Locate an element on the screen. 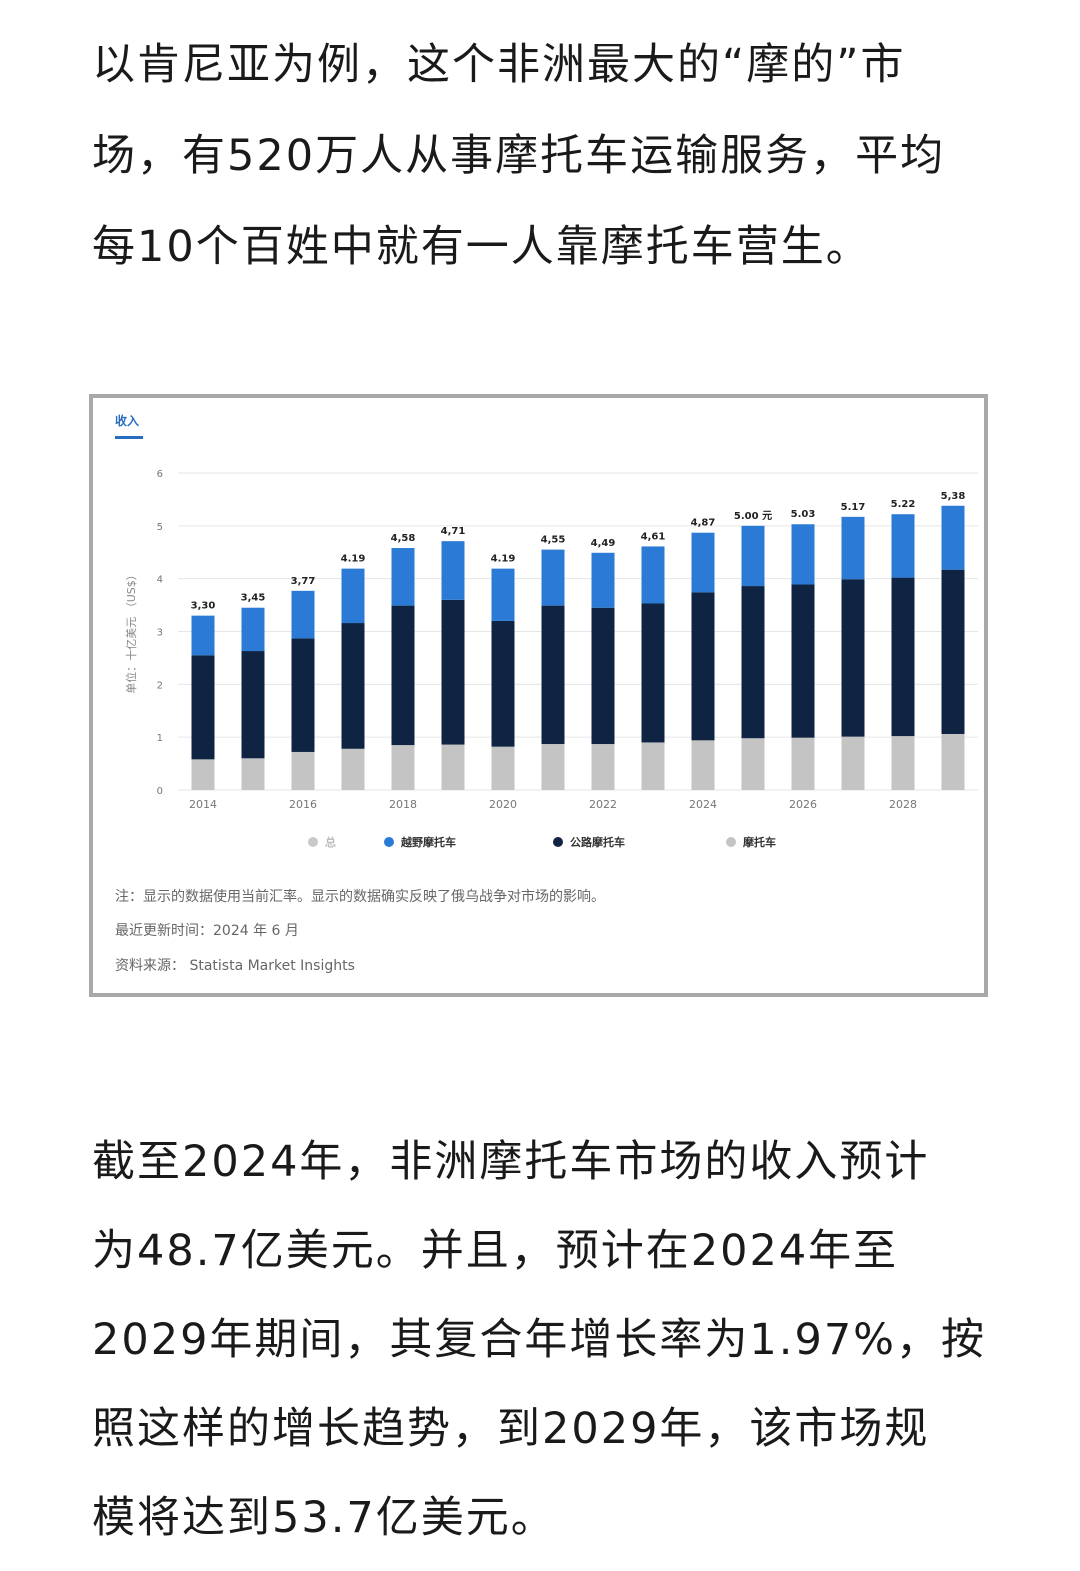 The image size is (1080, 1571). paragraph-line: 2029年期间，其复合年增长率为1.97%，按 is located at coordinates (539, 1340).